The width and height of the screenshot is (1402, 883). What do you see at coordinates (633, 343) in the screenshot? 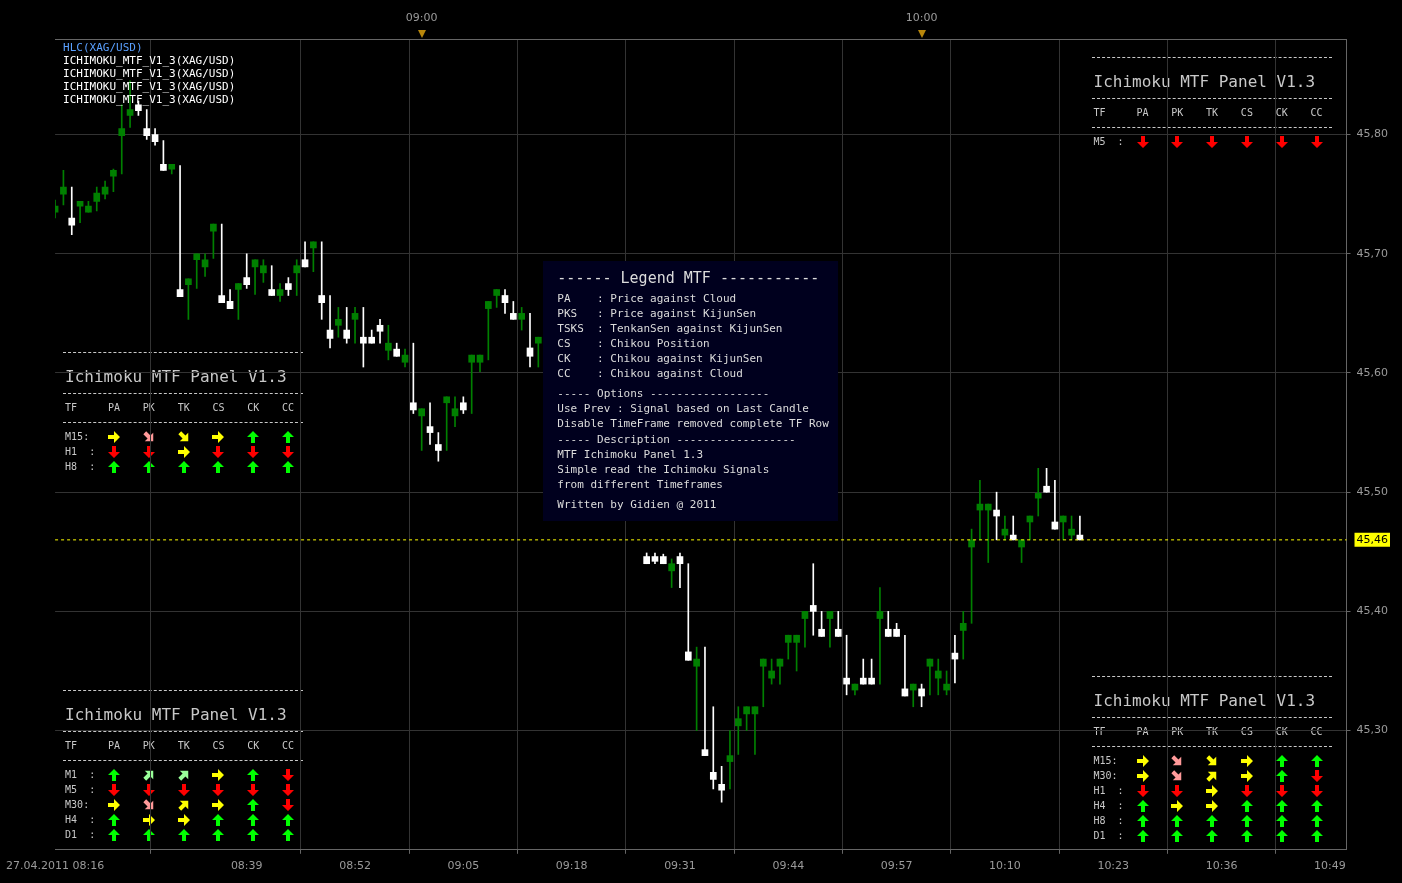
I see `annotation: CS : Chikou Position` at bounding box center [633, 343].